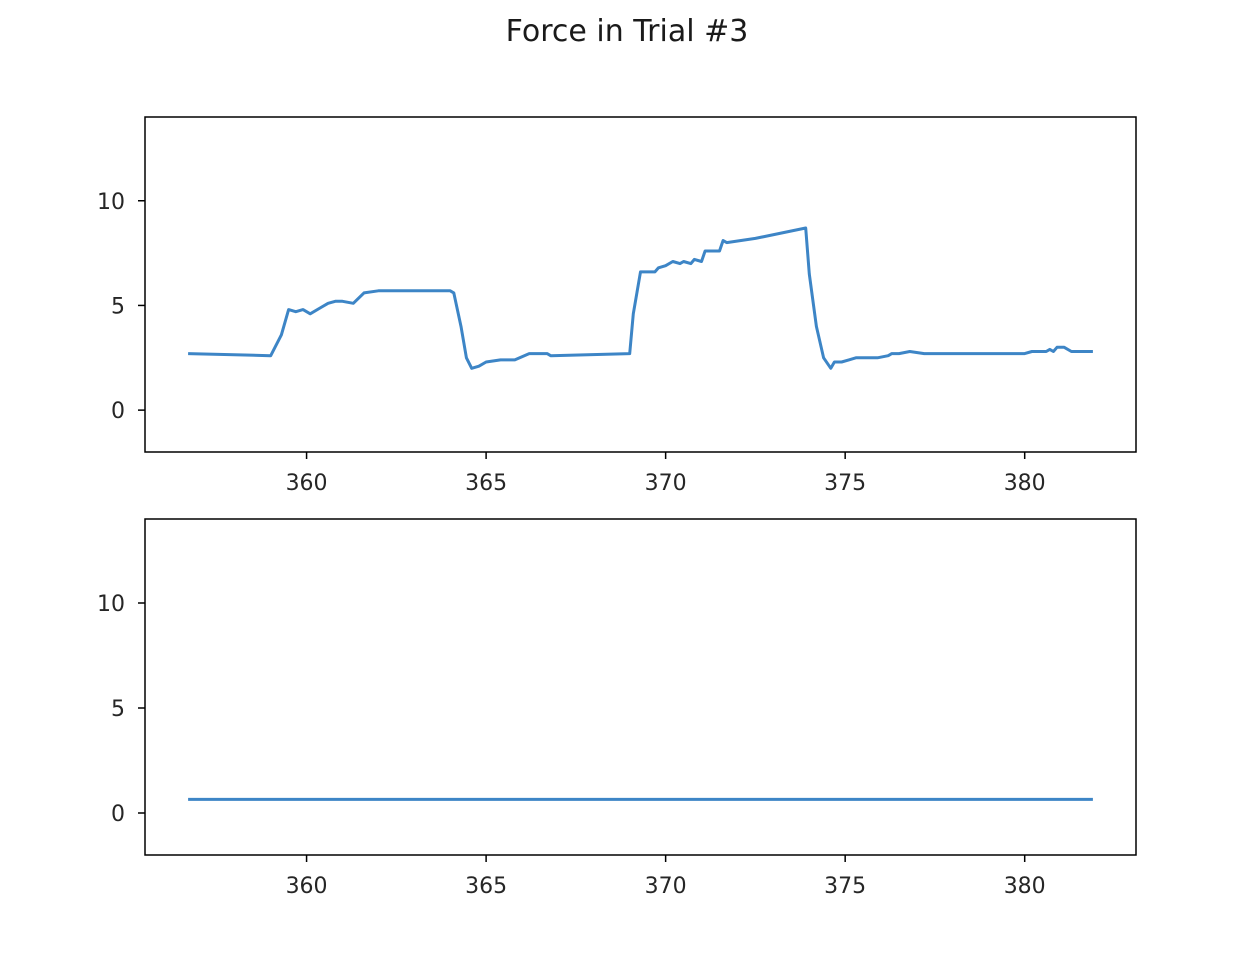  Describe the element at coordinates (640, 298) in the screenshot. I see `series-line` at that location.